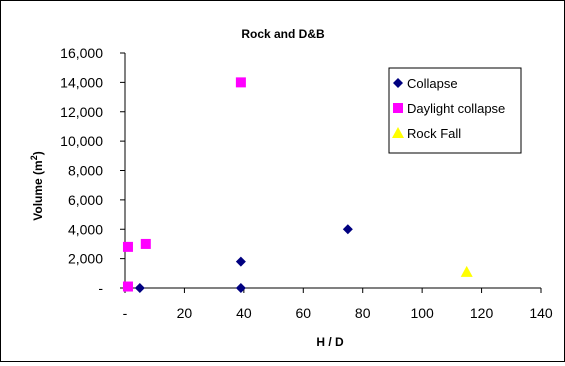 The height and width of the screenshot is (366, 565). Describe the element at coordinates (85, 200) in the screenshot. I see `y-tick-label: 6,000` at that location.